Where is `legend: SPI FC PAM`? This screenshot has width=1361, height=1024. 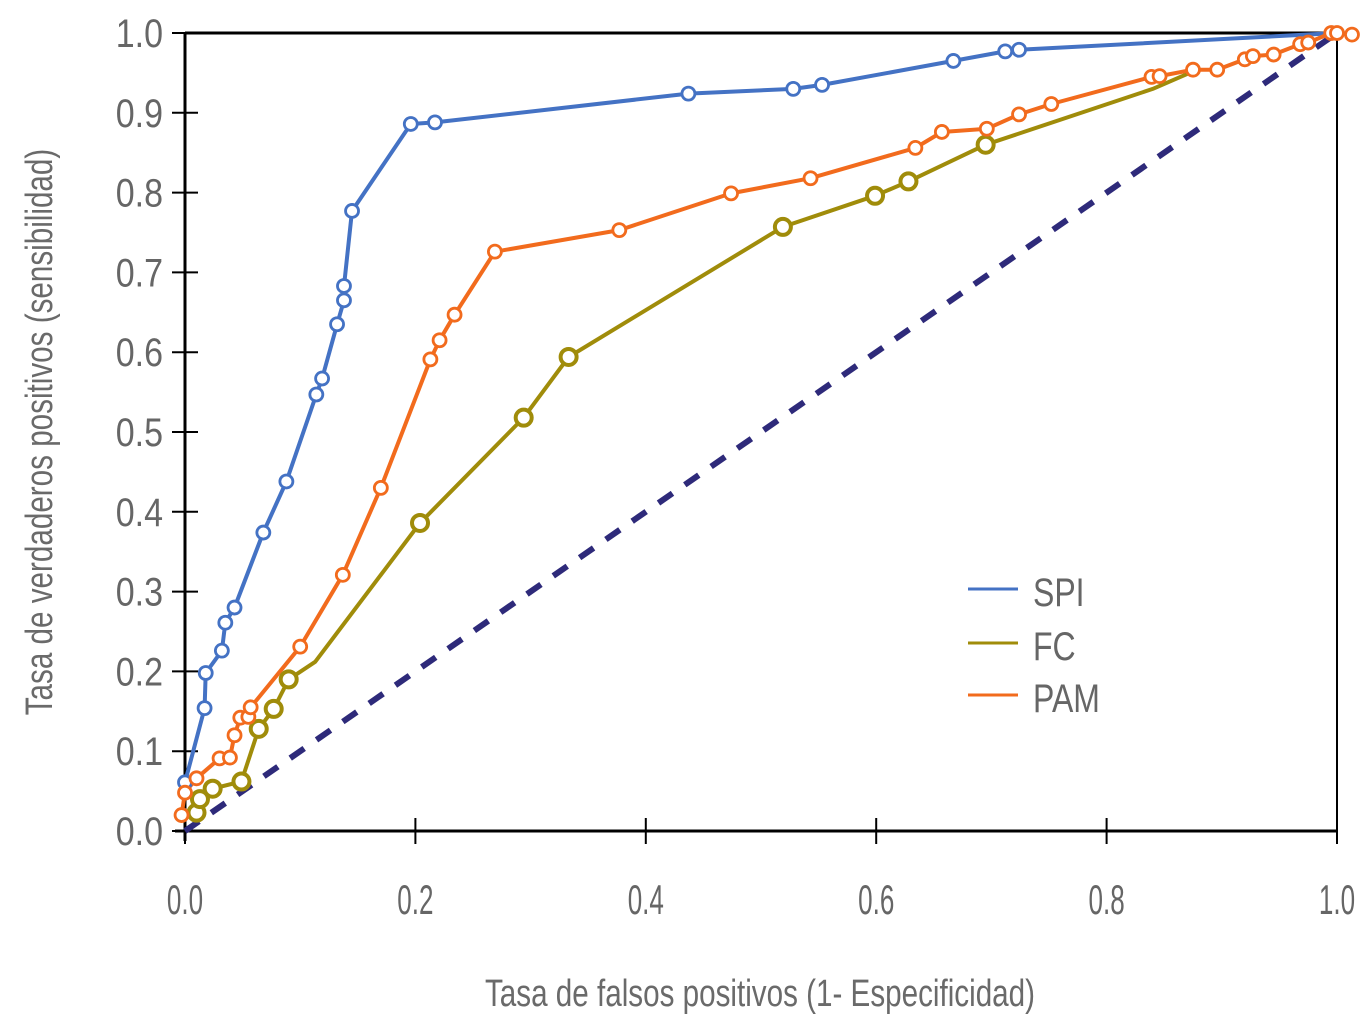
legend: SPI FC PAM is located at coordinates (1034, 645).